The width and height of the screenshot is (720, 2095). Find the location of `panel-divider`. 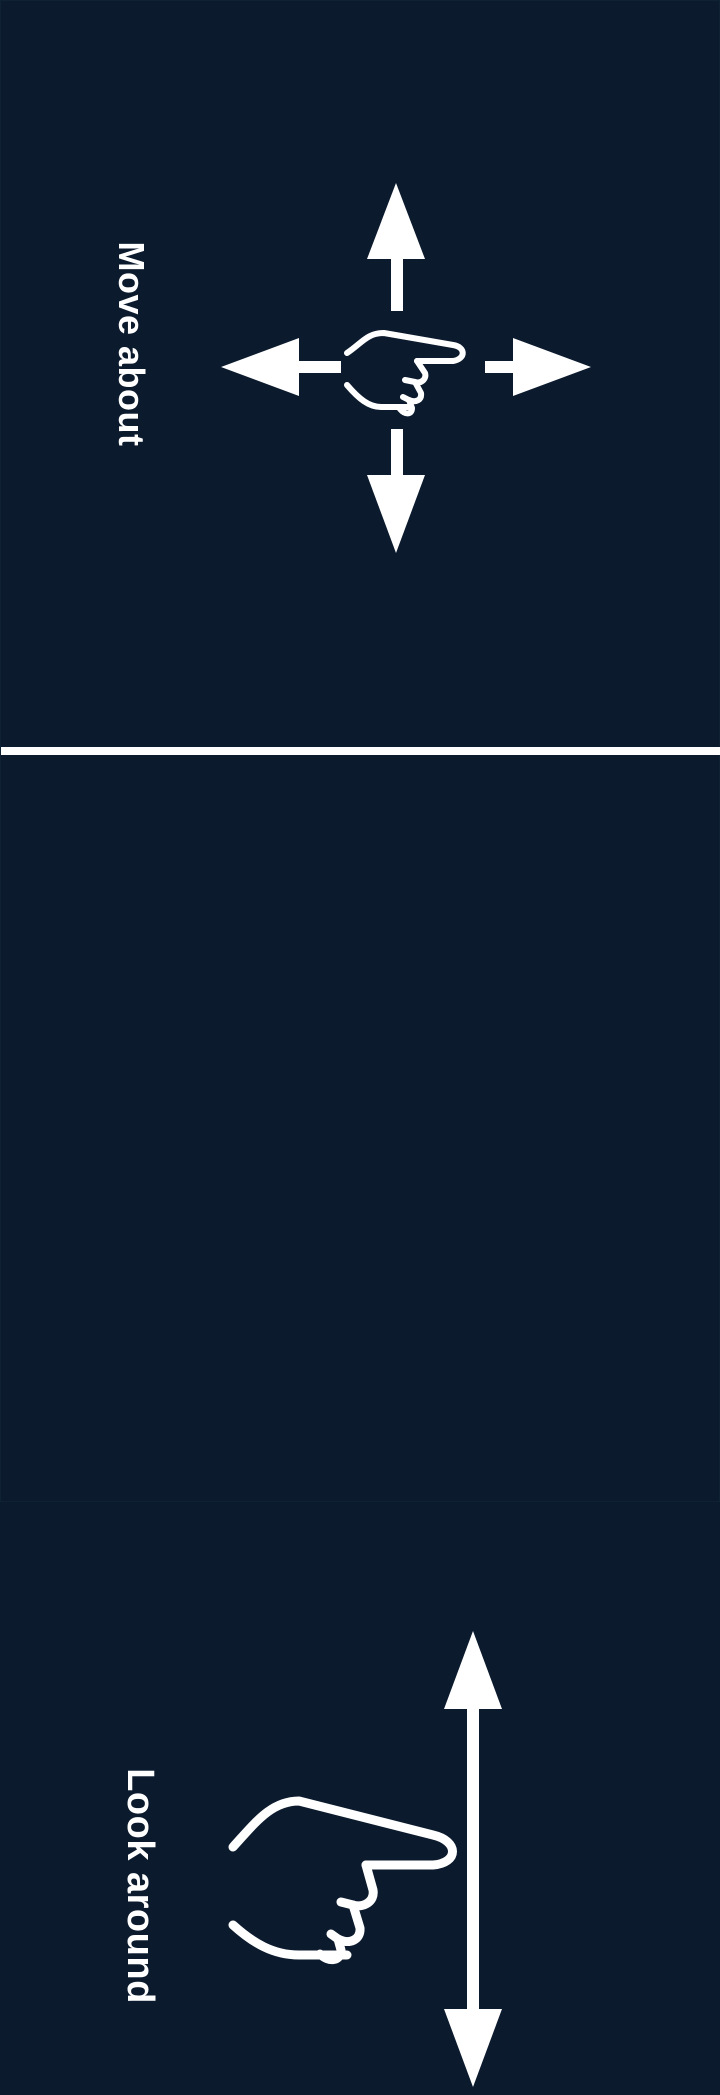

panel-divider is located at coordinates (360, 751).